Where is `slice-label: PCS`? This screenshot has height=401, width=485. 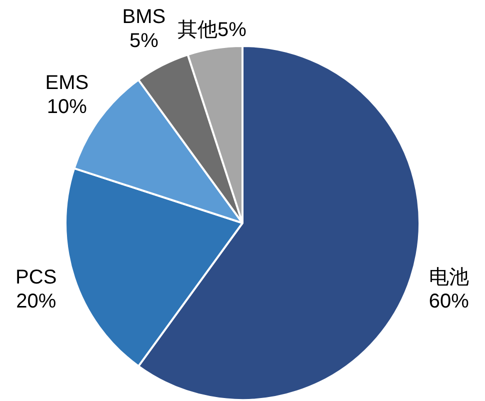 slice-label: PCS is located at coordinates (36, 277).